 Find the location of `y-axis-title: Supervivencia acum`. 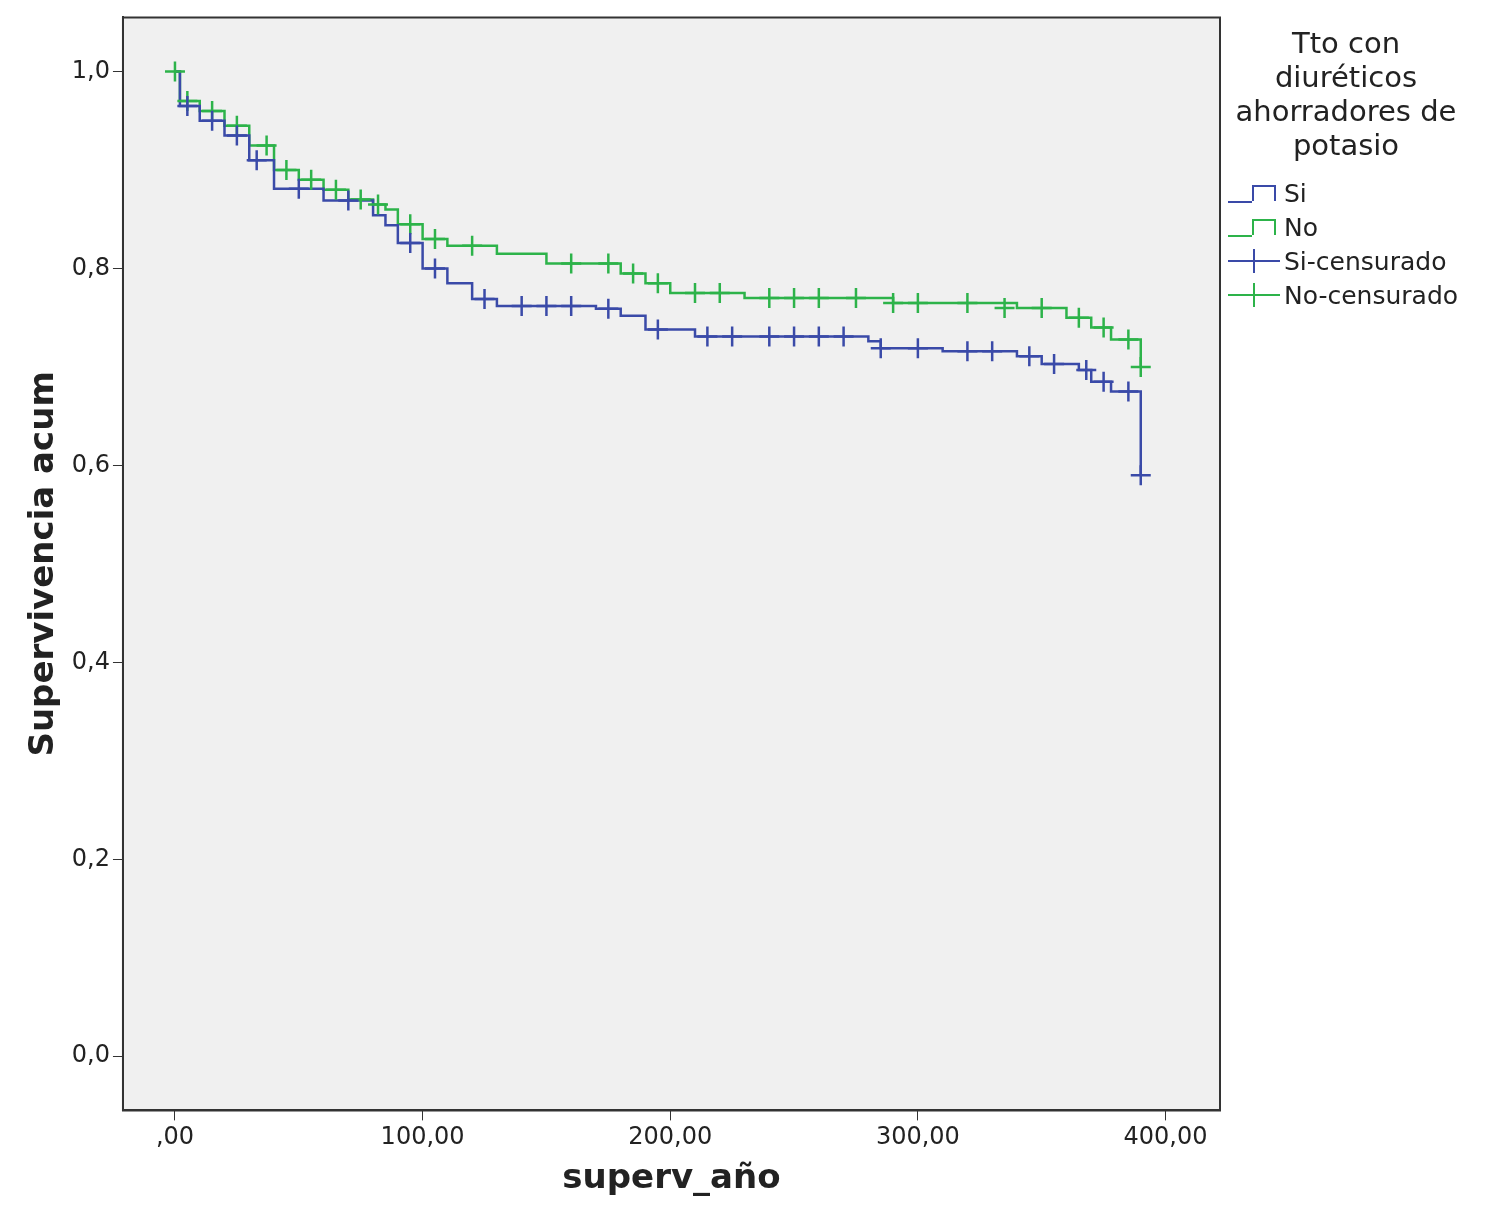

y-axis-title: Supervivencia acum is located at coordinates (41, 564).